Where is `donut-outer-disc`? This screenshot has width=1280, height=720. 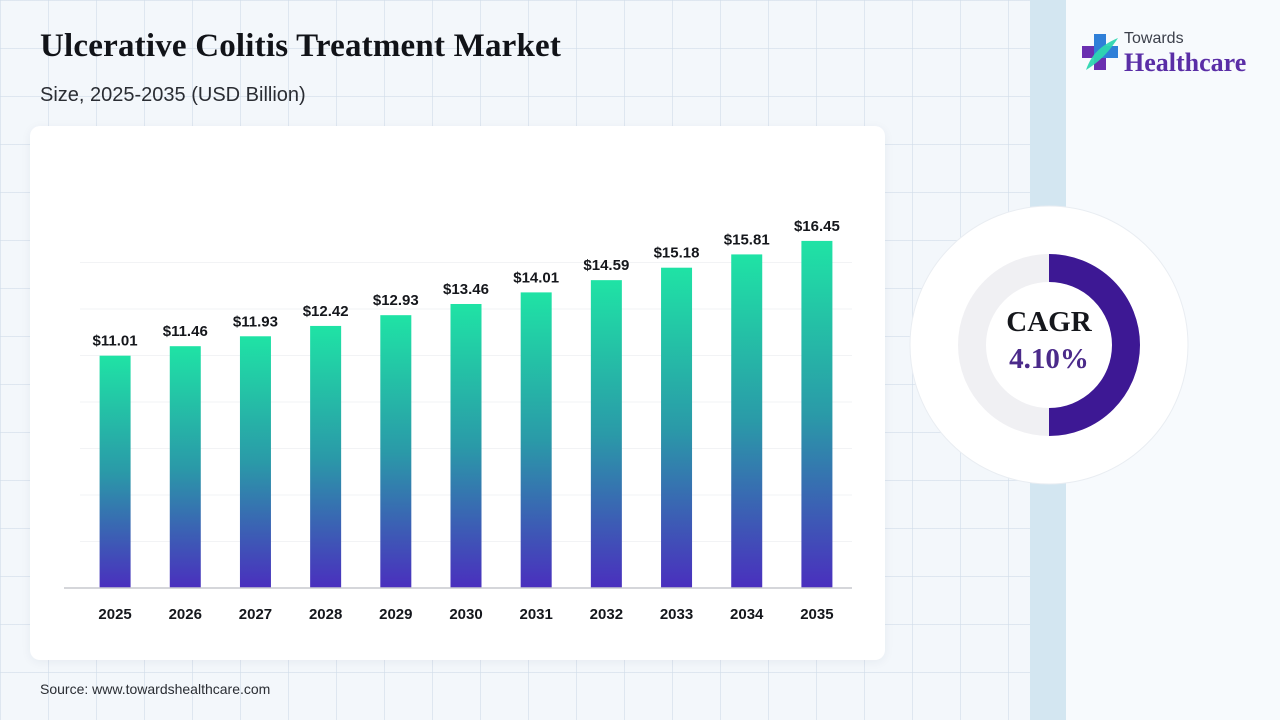 donut-outer-disc is located at coordinates (1049, 345).